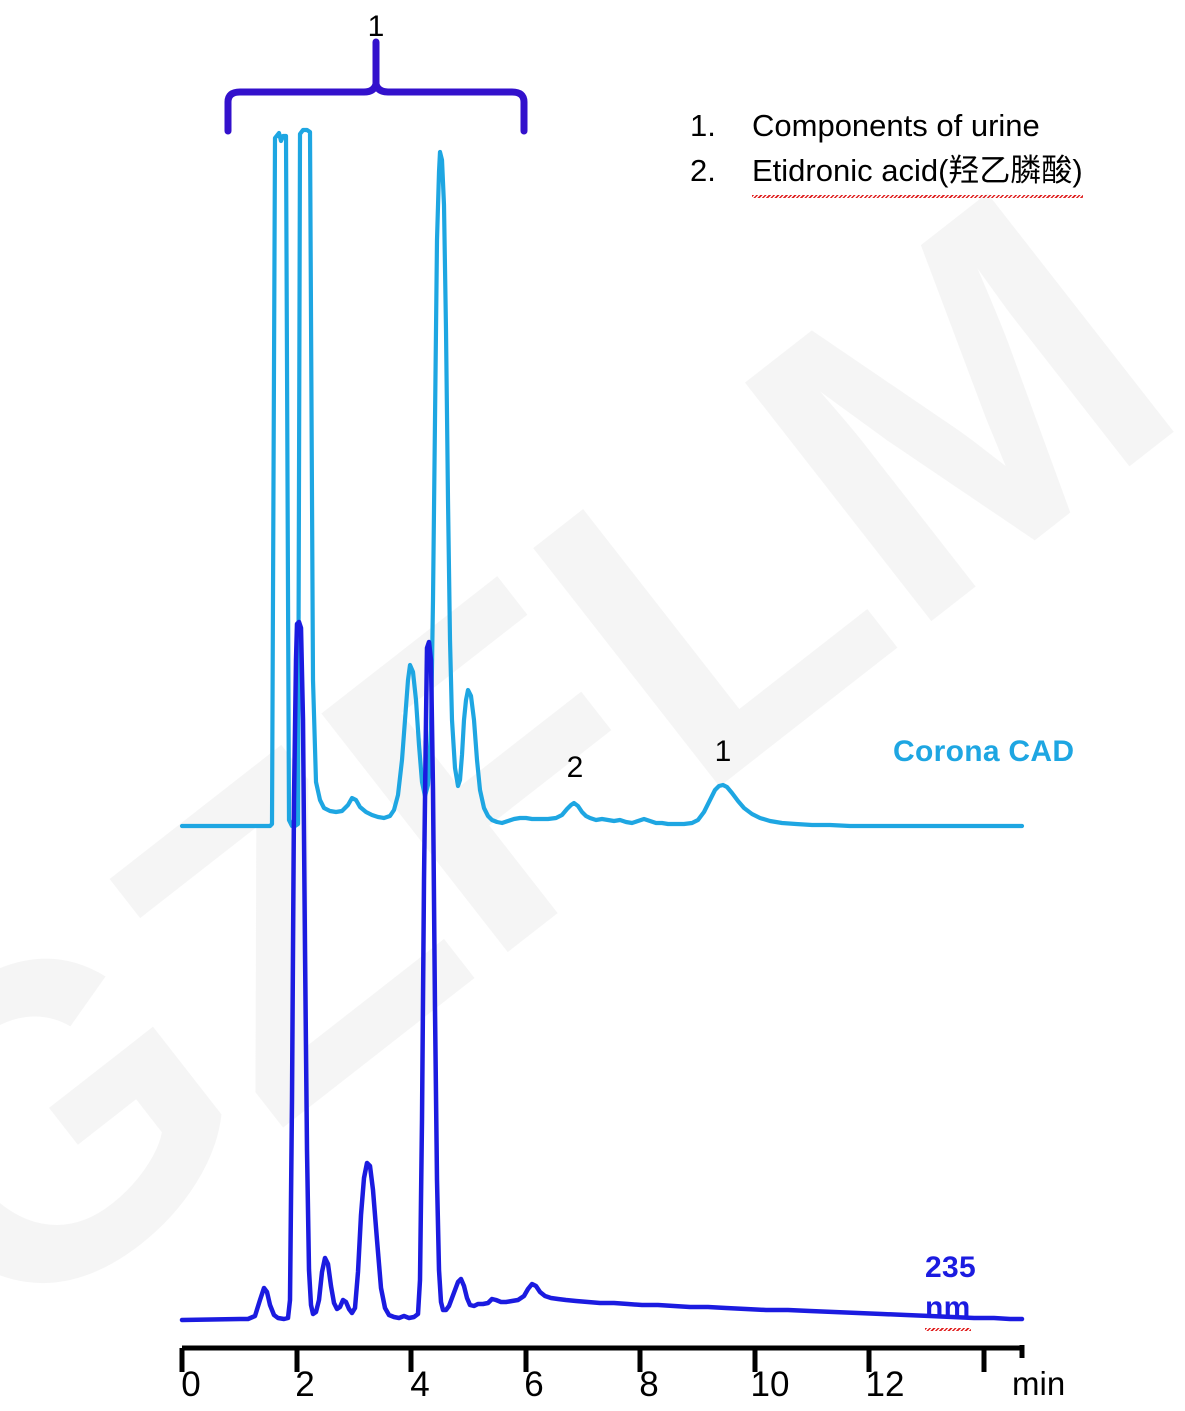 This screenshot has height=1411, width=1185. What do you see at coordinates (305, 1384) in the screenshot?
I see `x-tick-label-2: 2` at bounding box center [305, 1384].